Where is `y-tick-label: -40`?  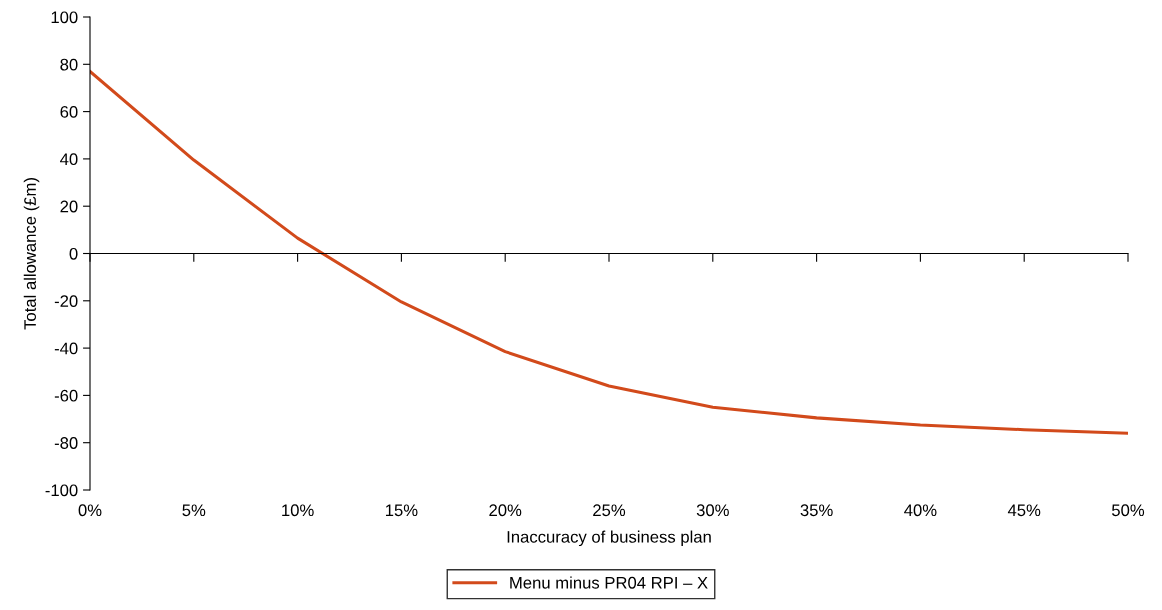
y-tick-label: -40 is located at coordinates (66, 348).